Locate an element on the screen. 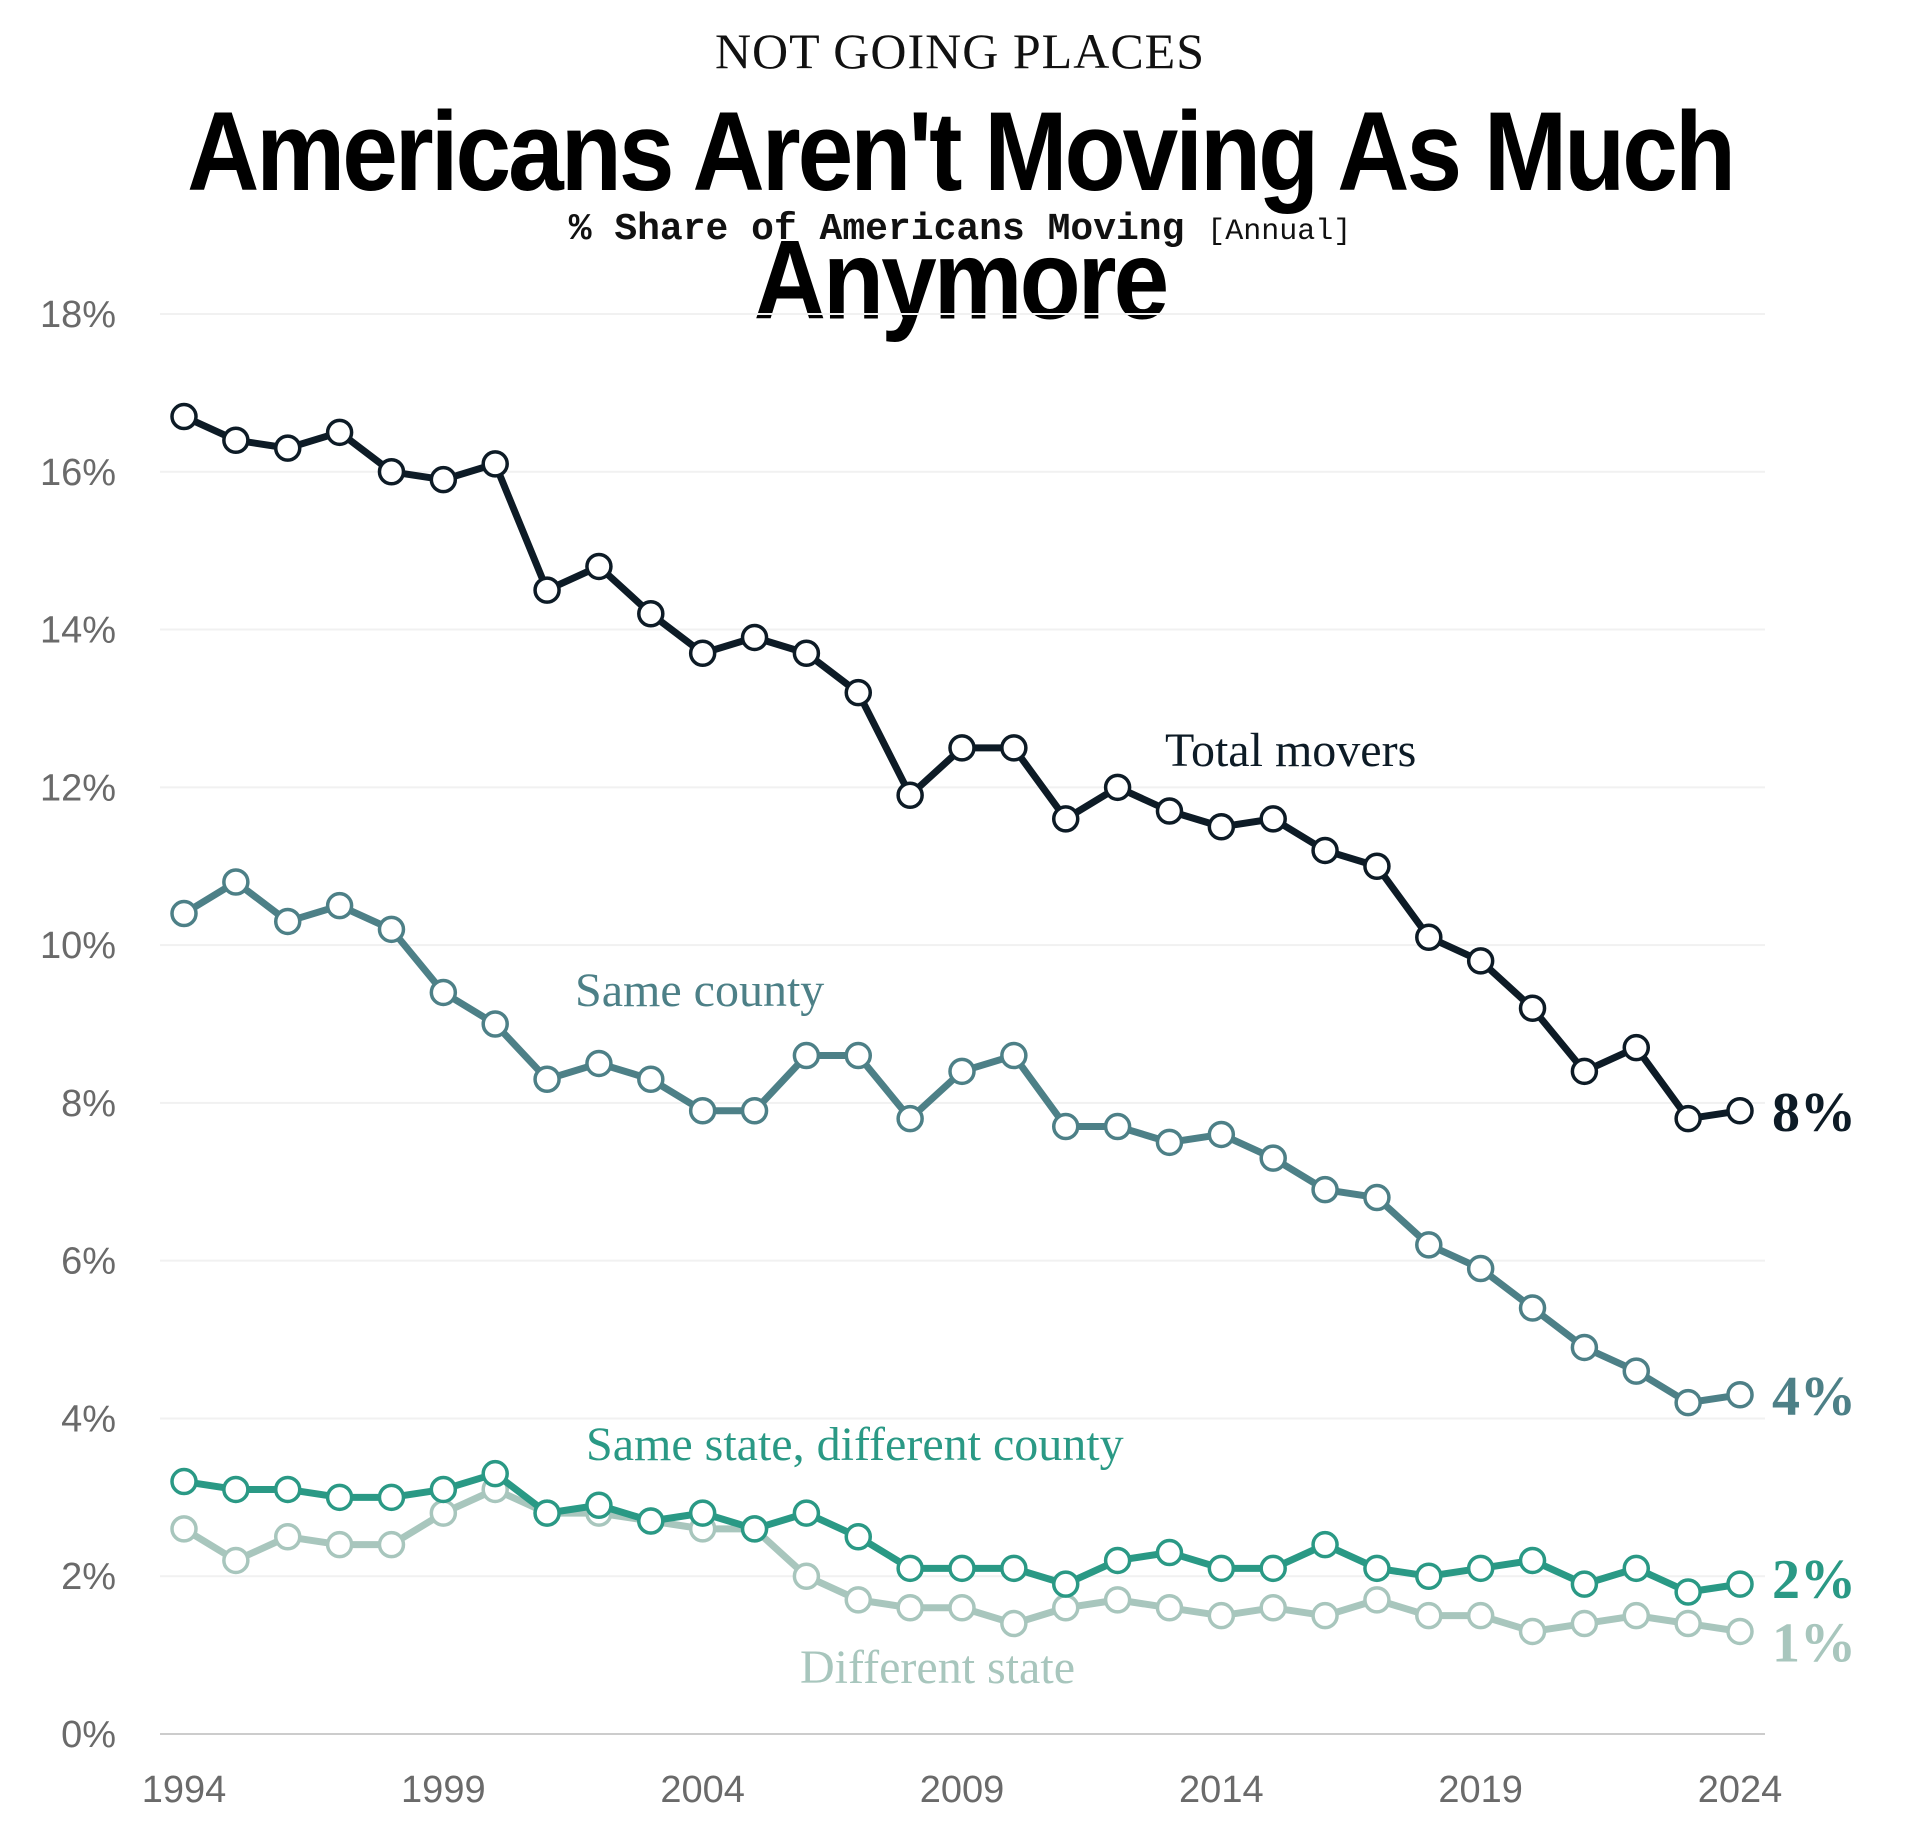 The image size is (1920, 1825). chart-kicker: NOT GOING PLACES is located at coordinates (960, 51).